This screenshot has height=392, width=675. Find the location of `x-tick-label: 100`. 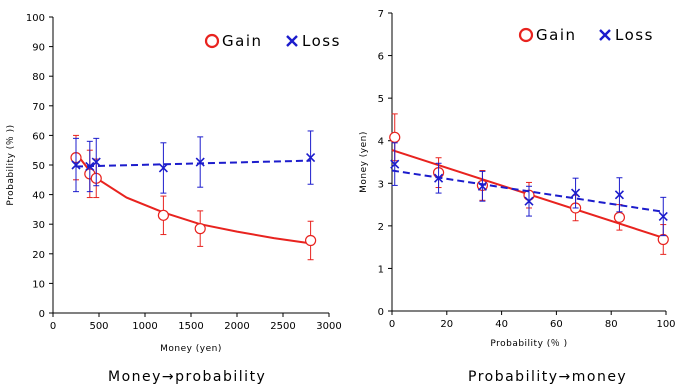

x-tick-label: 100 is located at coordinates (665, 324).